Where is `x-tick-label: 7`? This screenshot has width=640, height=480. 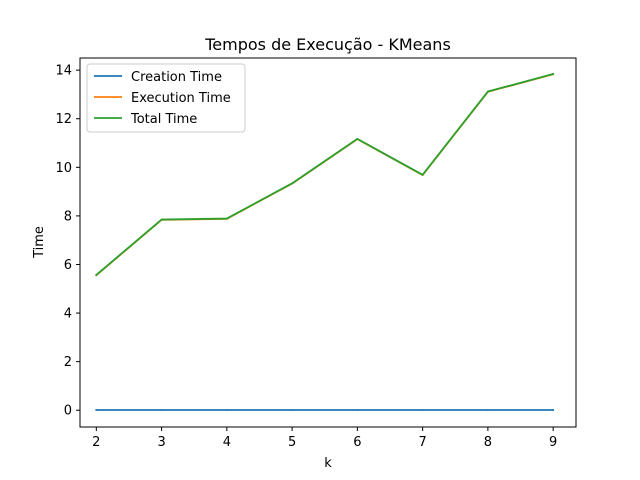 x-tick-label: 7 is located at coordinates (422, 442).